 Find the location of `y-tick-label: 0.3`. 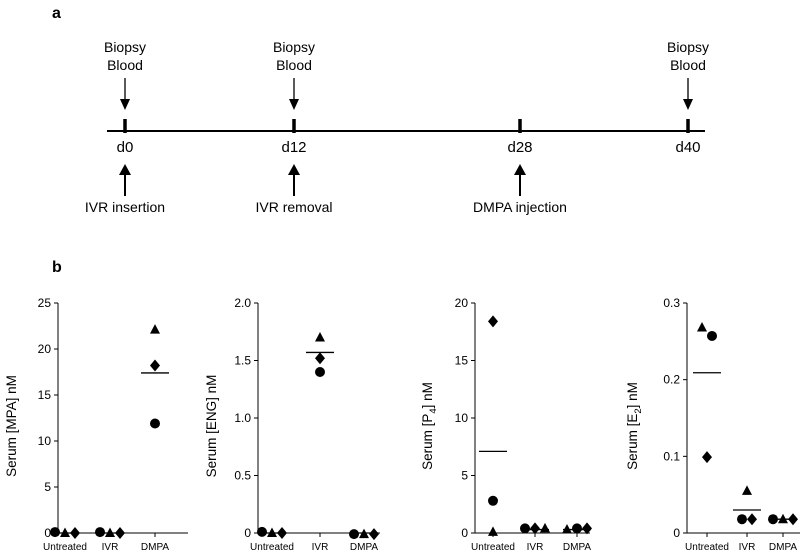

y-tick-label: 0.3 is located at coordinates (671, 303).